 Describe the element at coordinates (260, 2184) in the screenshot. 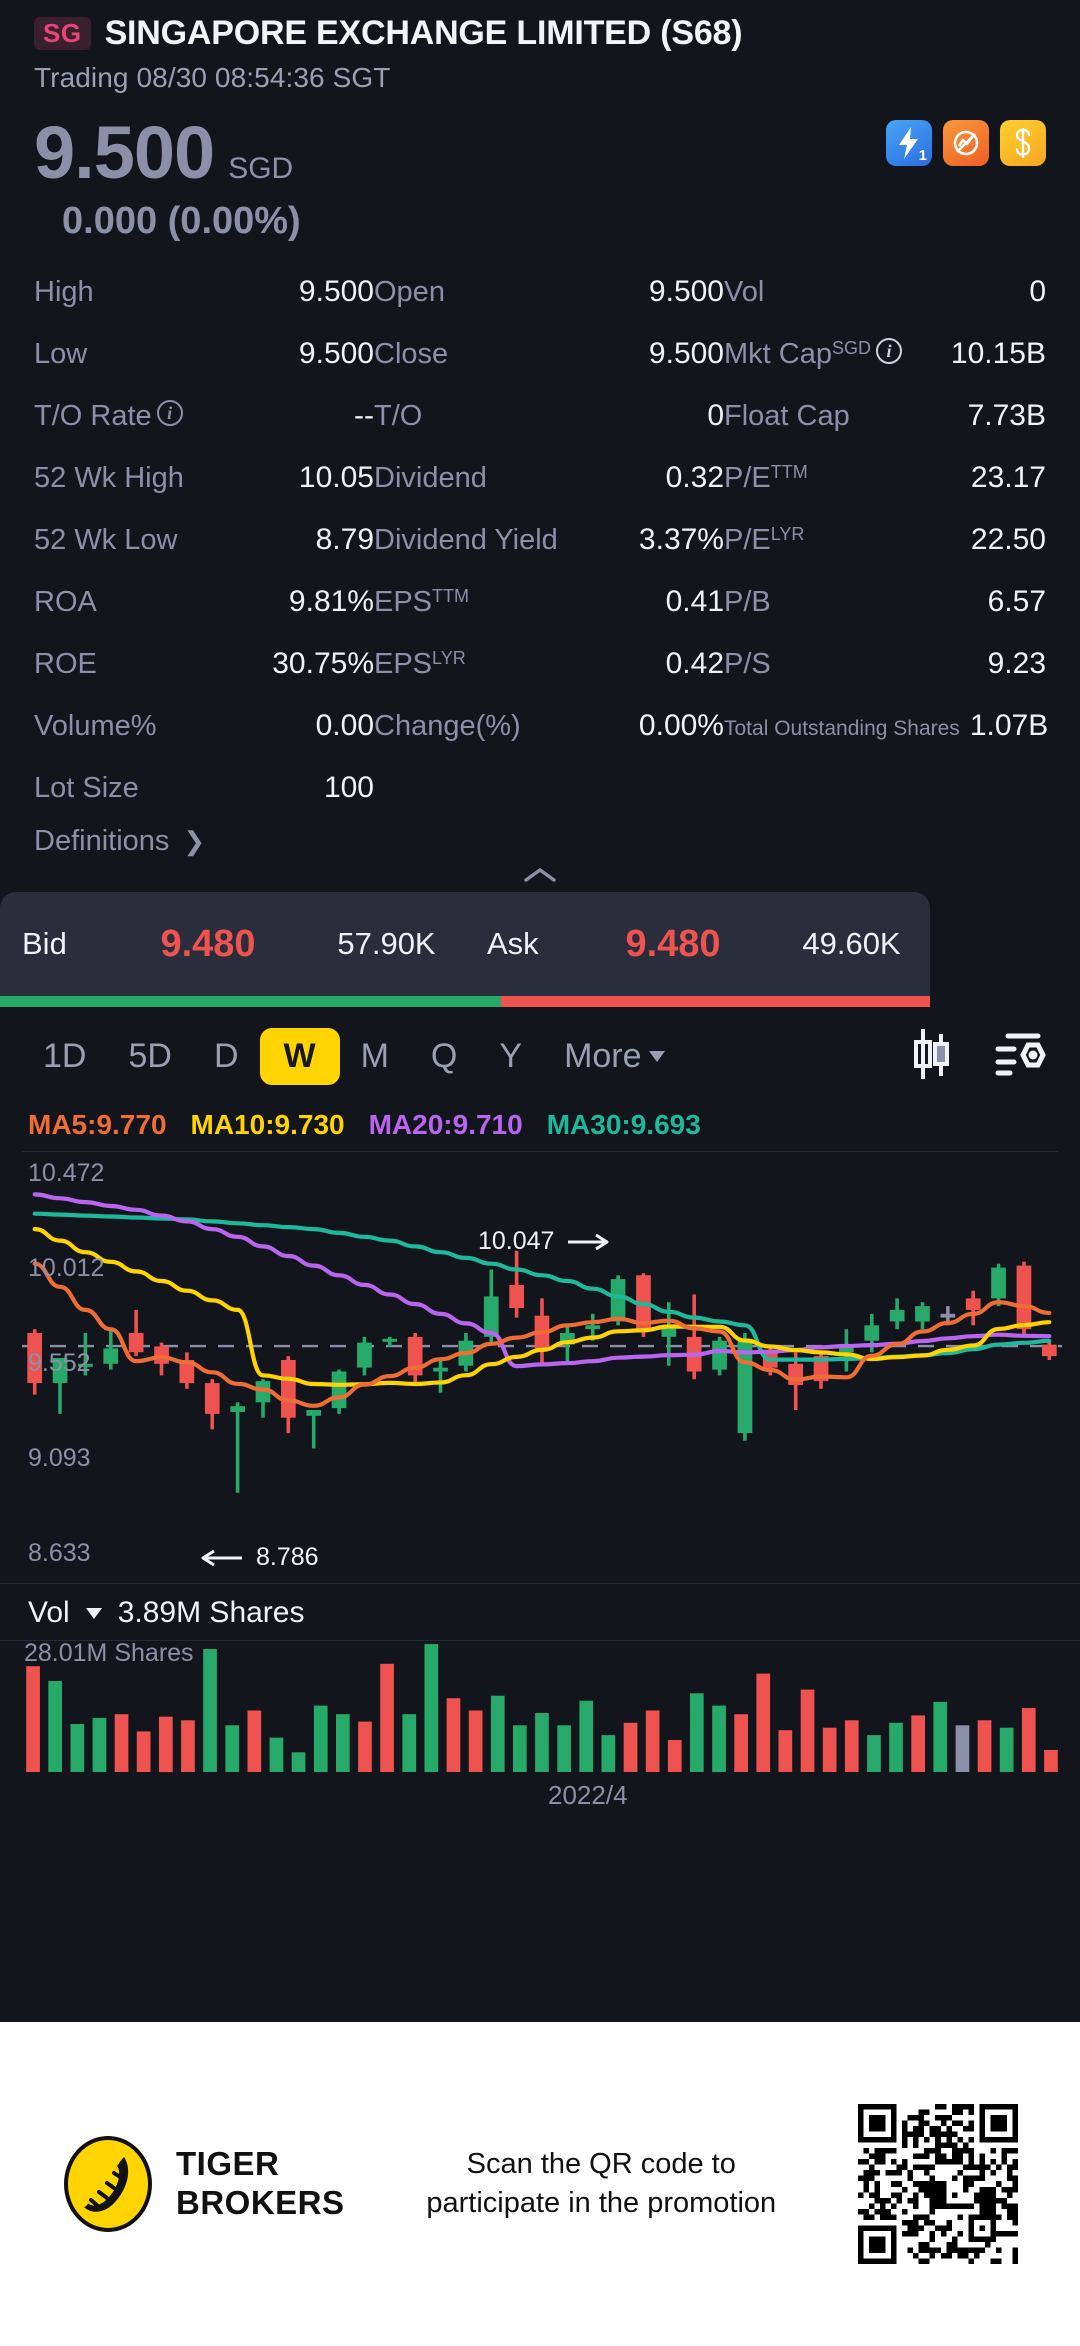

I see `brand-name: TIGER BROKERS` at that location.